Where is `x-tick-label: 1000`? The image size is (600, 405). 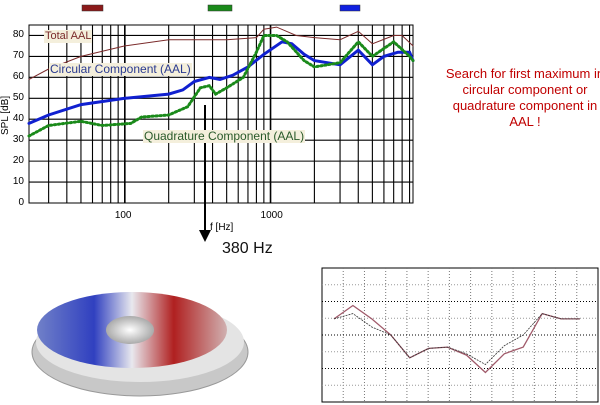 x-tick-label: 1000 is located at coordinates (271, 215).